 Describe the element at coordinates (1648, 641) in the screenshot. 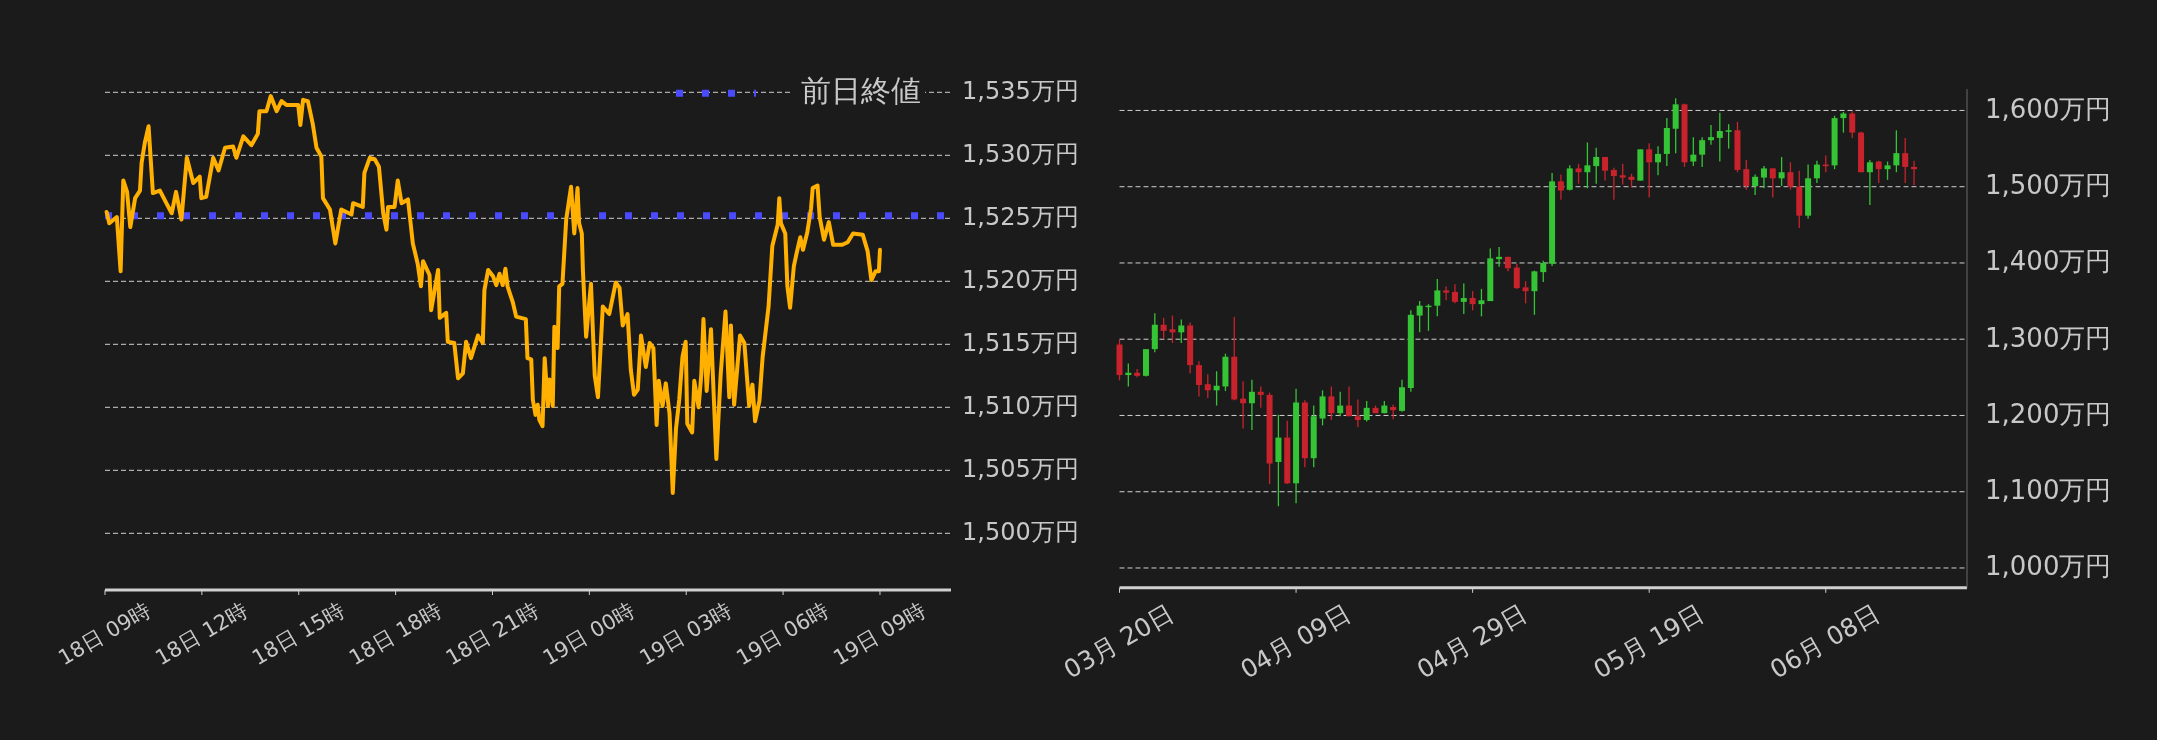

I see `x-tick-label: 05月 19日` at that location.